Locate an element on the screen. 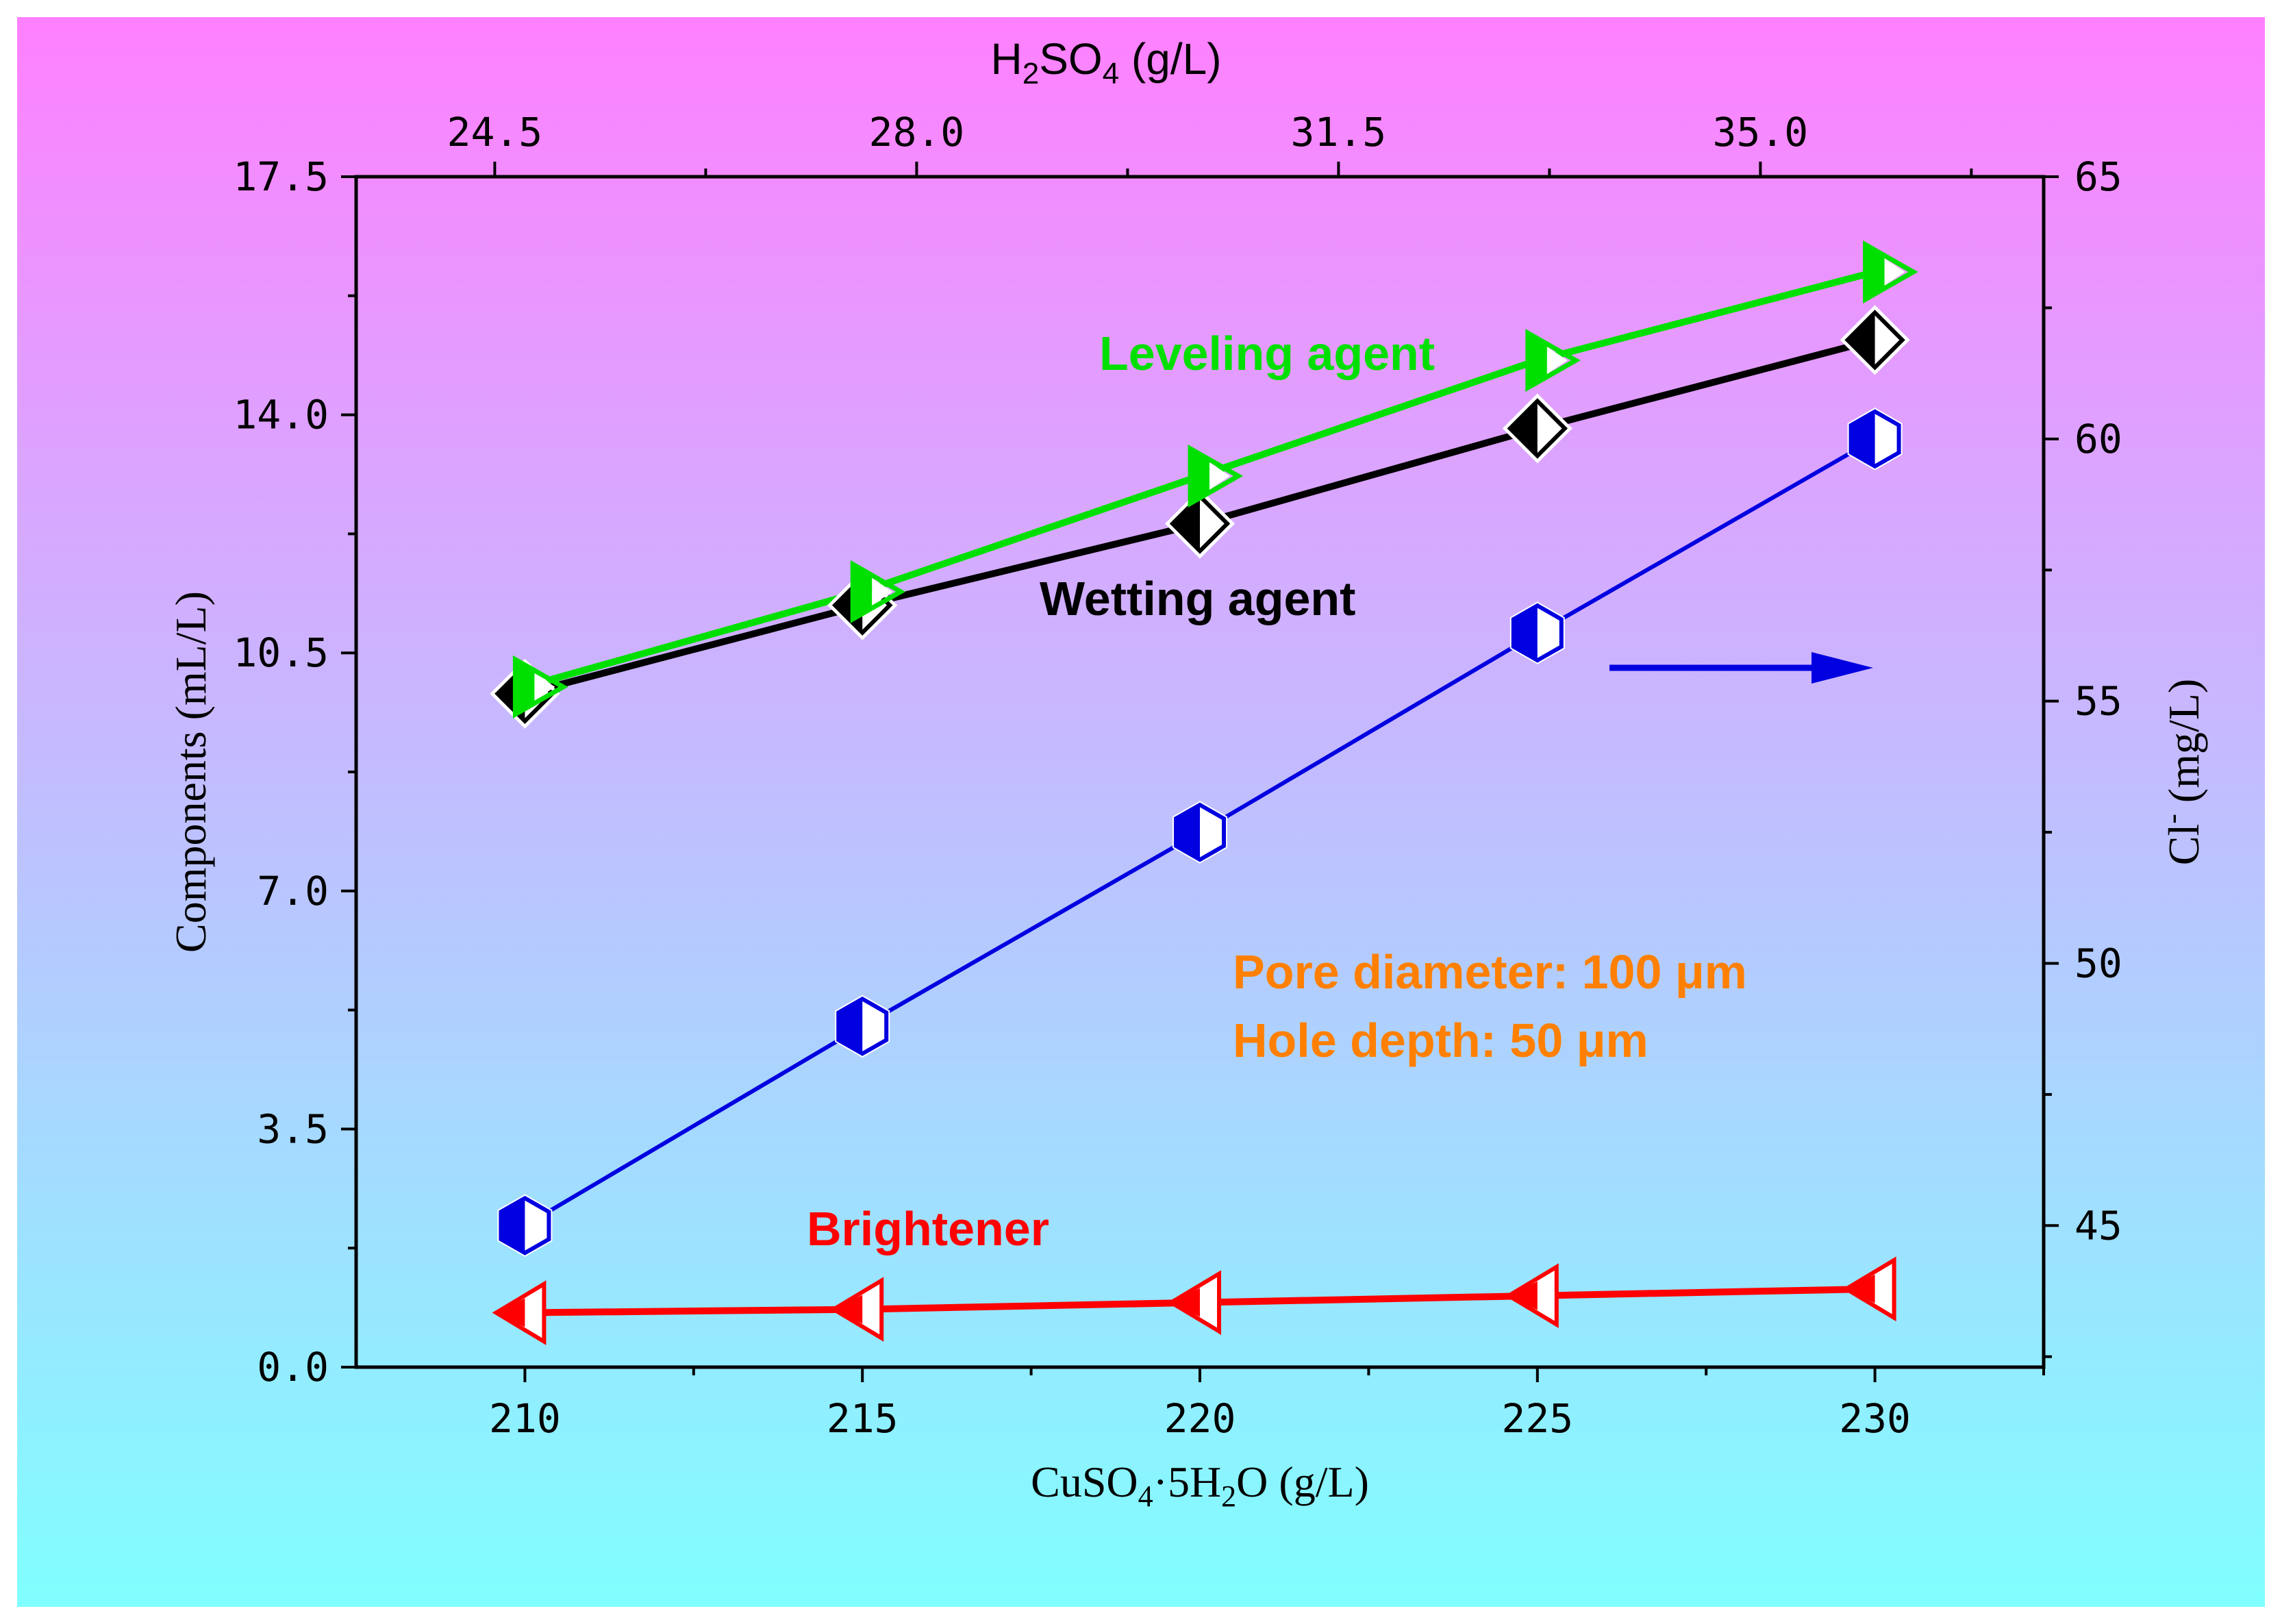 The width and height of the screenshot is (2282, 1624). top-axis-title: H2SO4 (g/L) is located at coordinates (1105, 62).